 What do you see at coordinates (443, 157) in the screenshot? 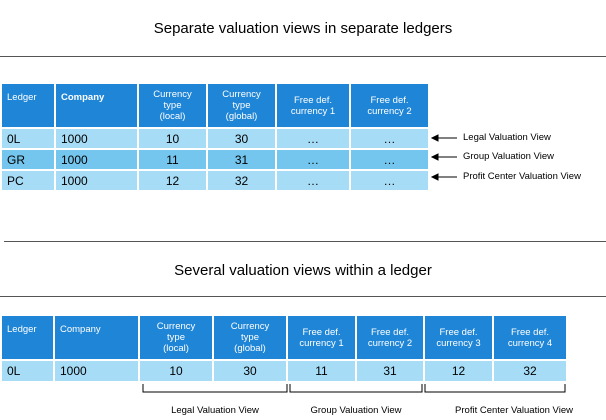
I see `annotation-arrows` at bounding box center [443, 157].